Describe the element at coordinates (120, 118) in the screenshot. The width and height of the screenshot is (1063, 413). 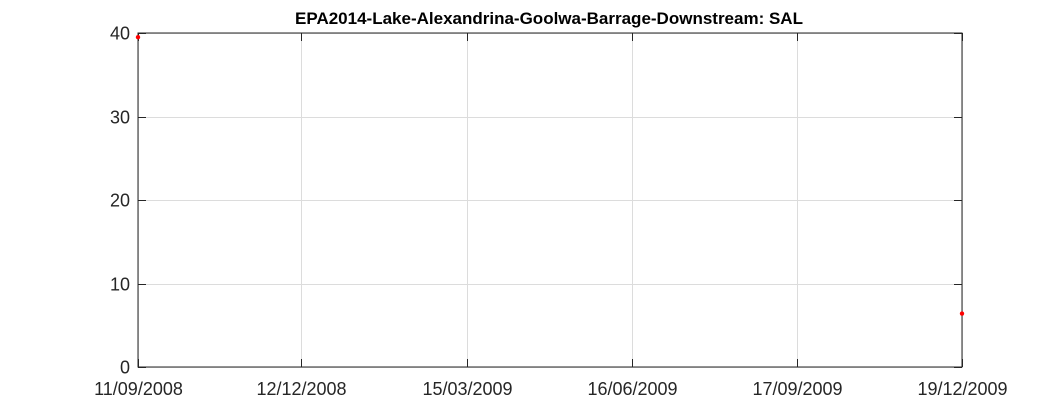
I see `y-tick-label: 30` at that location.